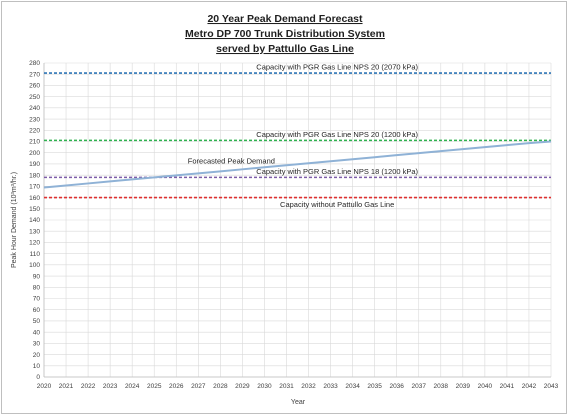 This screenshot has height=417, width=570. Describe the element at coordinates (34, 74) in the screenshot. I see `y-tick-label: 270` at that location.